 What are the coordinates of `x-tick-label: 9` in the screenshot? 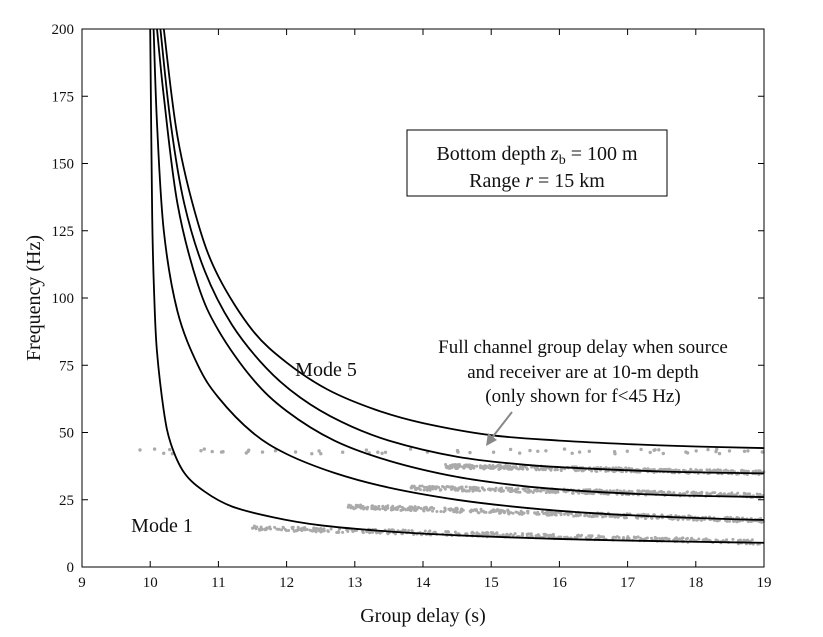 It's located at (82, 583).